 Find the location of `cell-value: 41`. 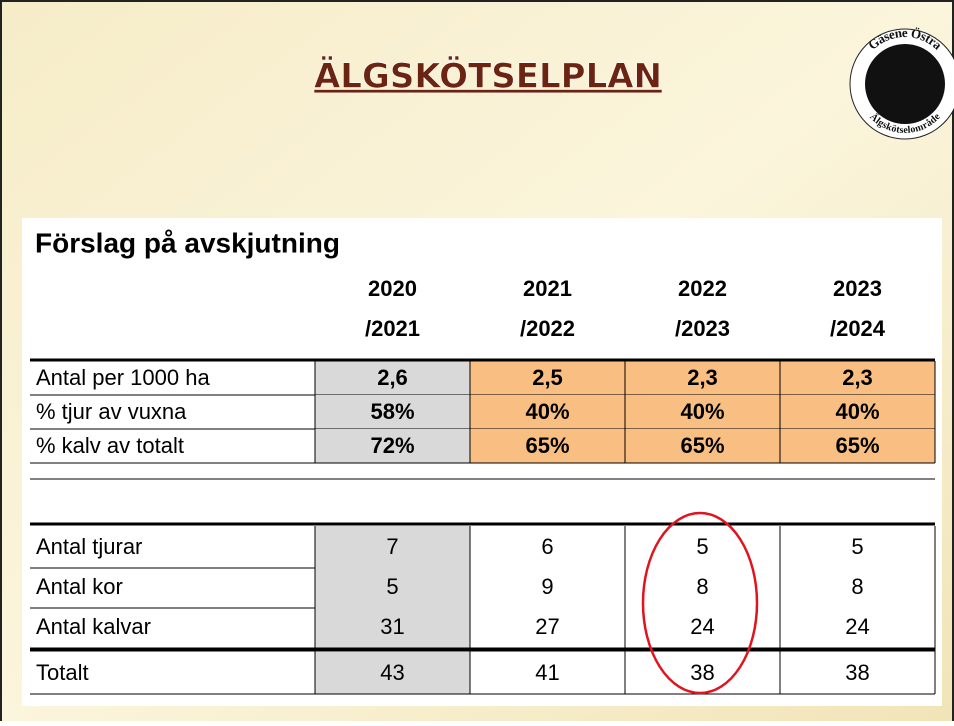

cell-value: 41 is located at coordinates (547, 672).